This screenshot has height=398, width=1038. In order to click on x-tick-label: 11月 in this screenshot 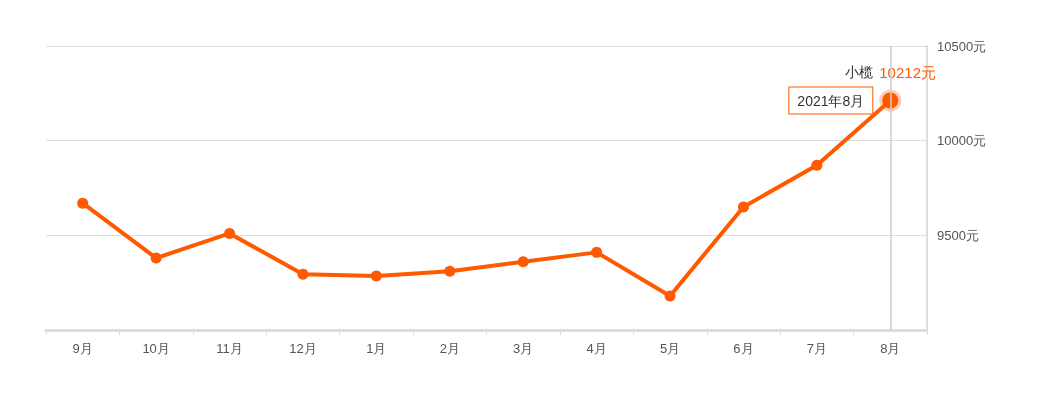, I will do `click(229, 348)`.